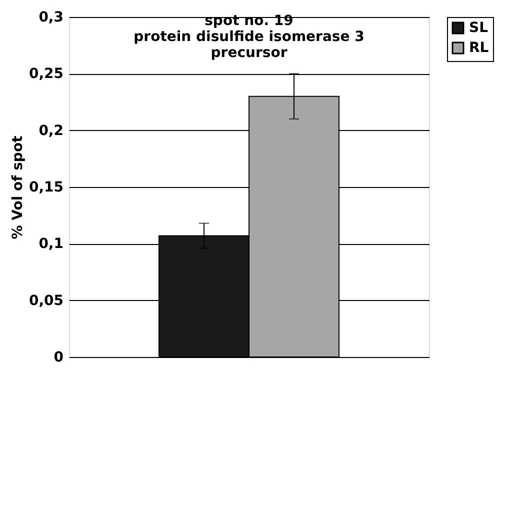 The image size is (505, 507). I want to click on y-tick-label: 0,2, so click(51, 130).